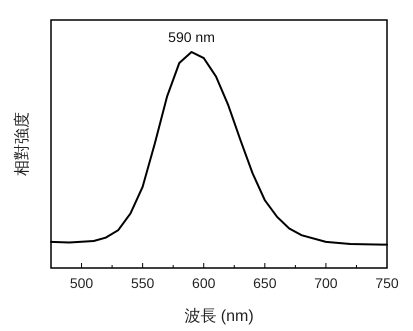 This screenshot has height=331, width=413. Describe the element at coordinates (22, 144) in the screenshot. I see `y-axis-title: 相對強度` at that location.